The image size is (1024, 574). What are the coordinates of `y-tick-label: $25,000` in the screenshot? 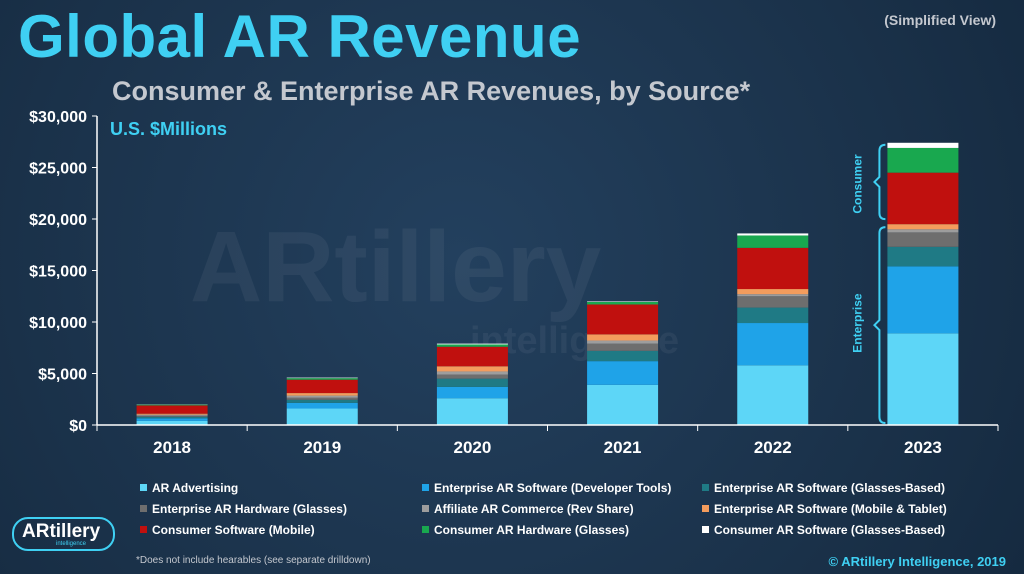 It's located at (58, 169).